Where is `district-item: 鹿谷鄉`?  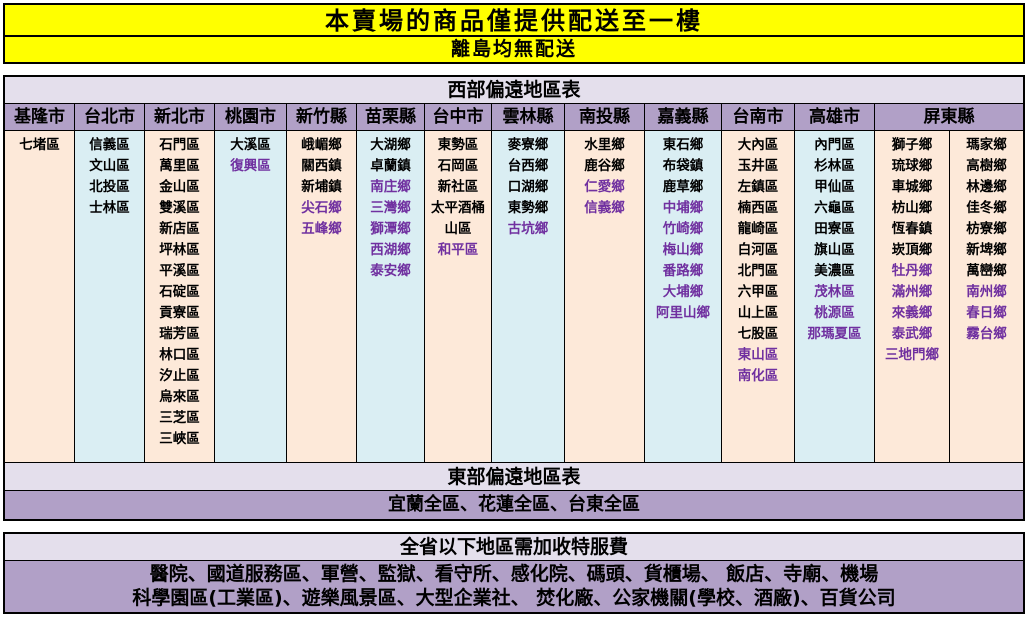
district-item: 鹿谷鄉 is located at coordinates (604, 166).